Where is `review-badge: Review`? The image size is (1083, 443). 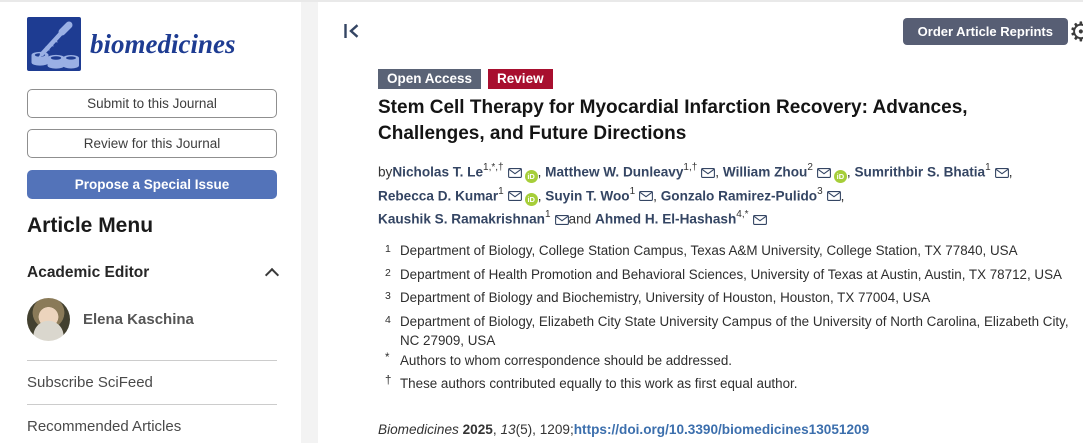
review-badge: Review is located at coordinates (520, 79).